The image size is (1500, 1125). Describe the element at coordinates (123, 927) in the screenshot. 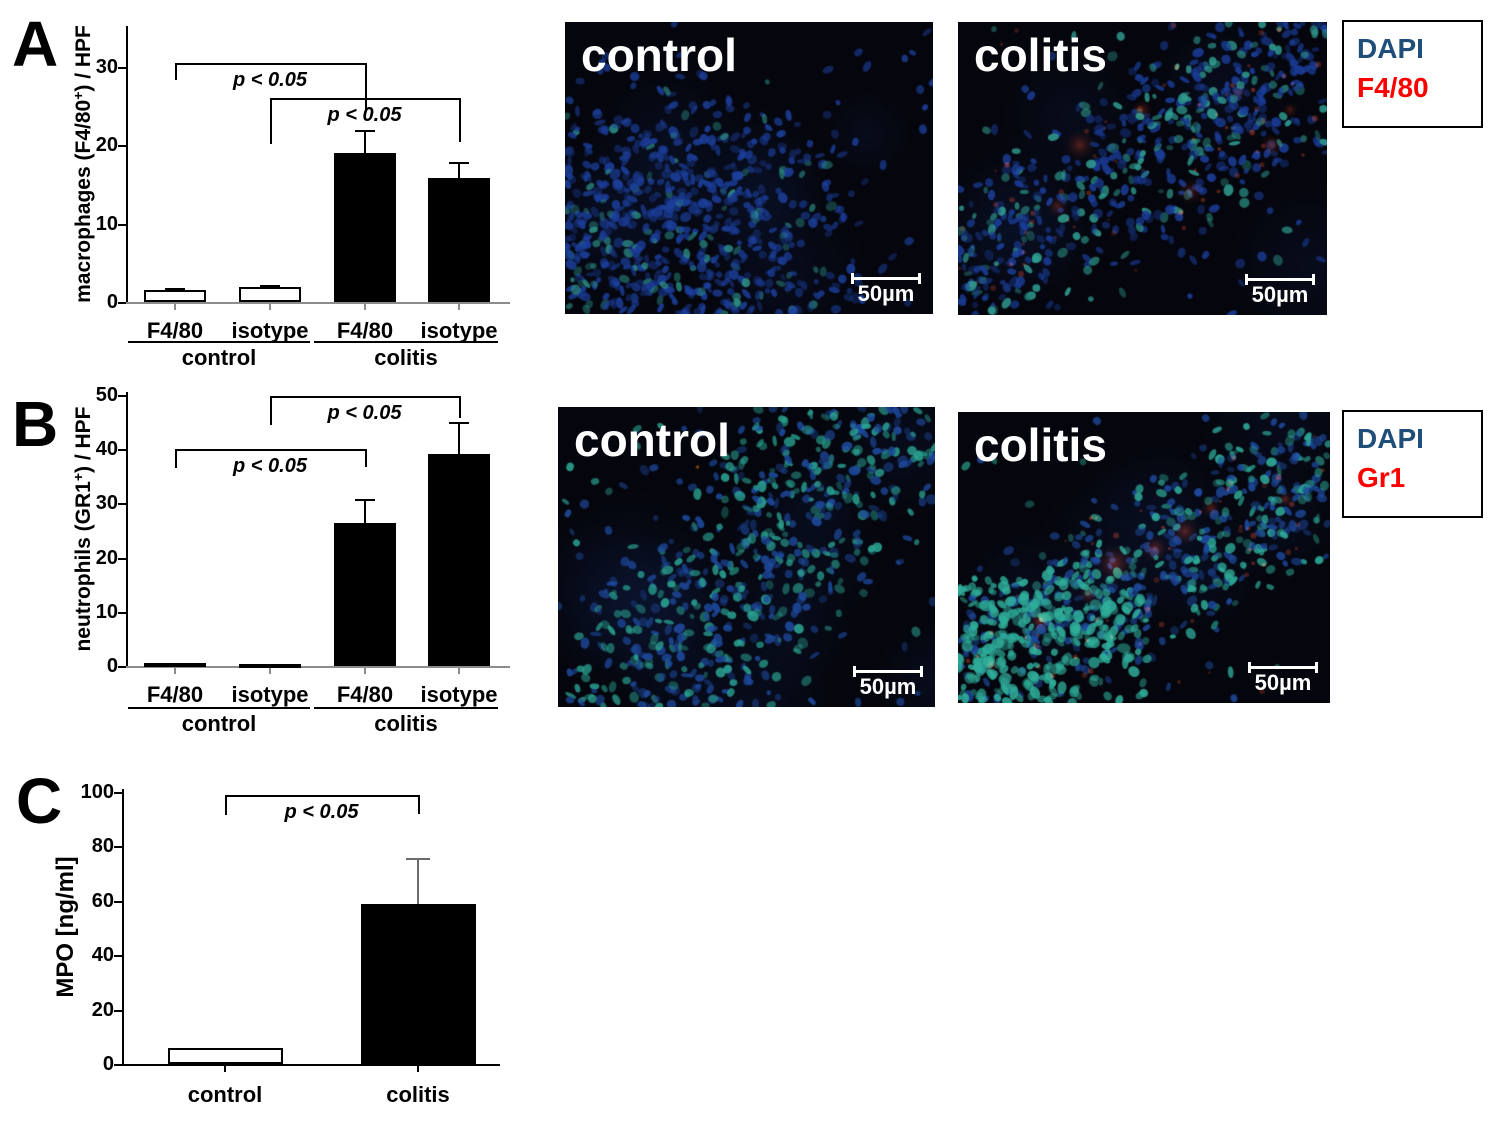

I see `chart-c-y-axis` at that location.